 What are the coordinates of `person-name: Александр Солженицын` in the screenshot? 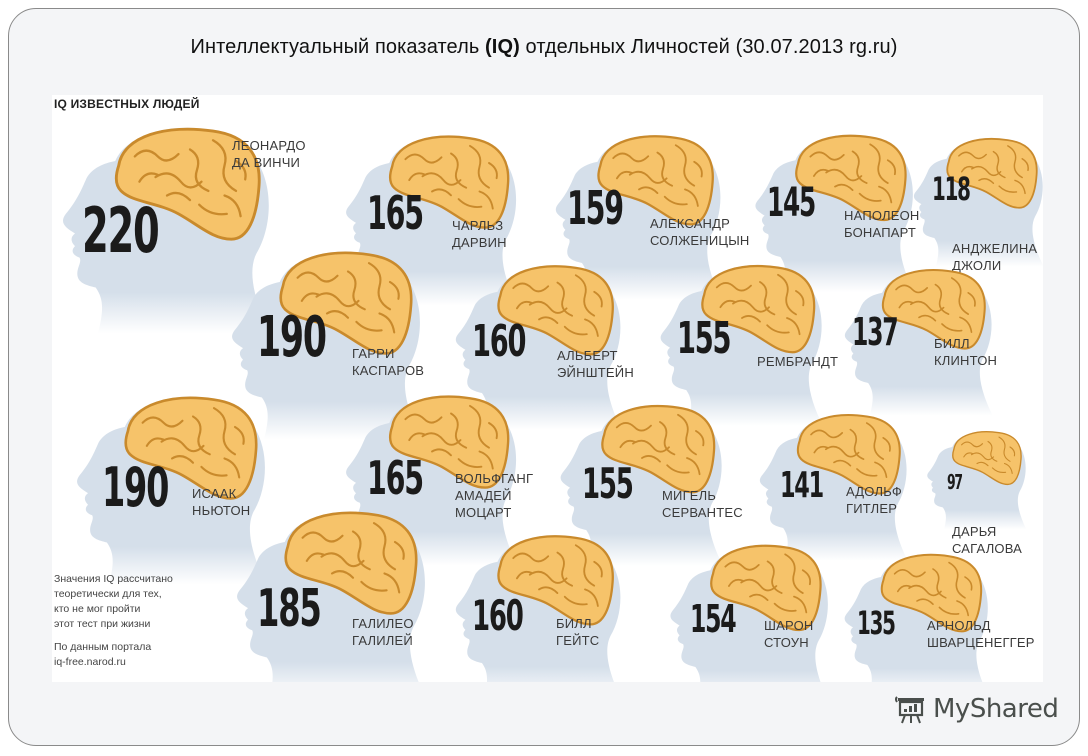 It's located at (700, 232).